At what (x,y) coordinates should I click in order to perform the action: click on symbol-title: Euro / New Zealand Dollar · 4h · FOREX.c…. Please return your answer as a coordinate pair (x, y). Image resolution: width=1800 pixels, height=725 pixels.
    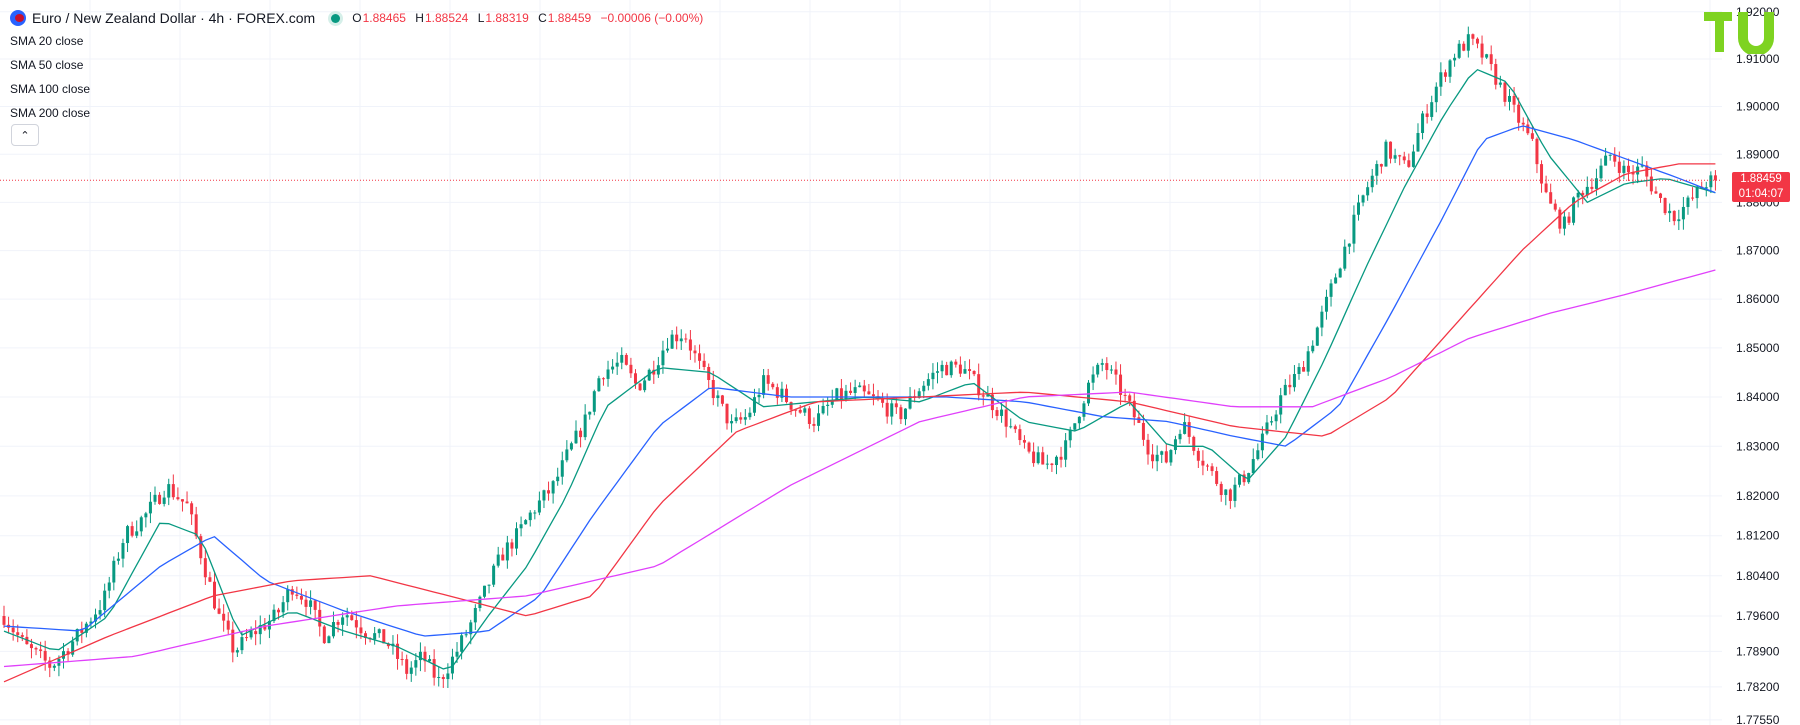
    Looking at the image, I should click on (174, 18).